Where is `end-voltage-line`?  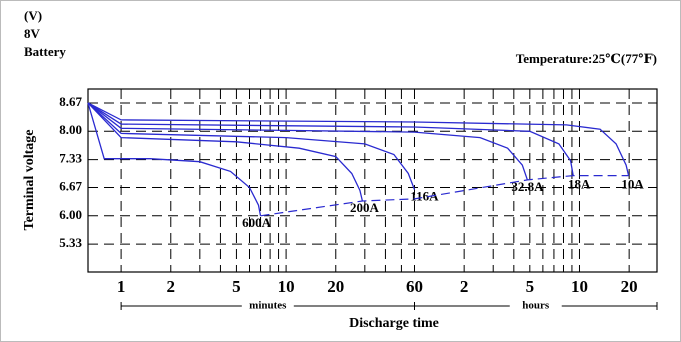 end-voltage-line is located at coordinates (444, 196).